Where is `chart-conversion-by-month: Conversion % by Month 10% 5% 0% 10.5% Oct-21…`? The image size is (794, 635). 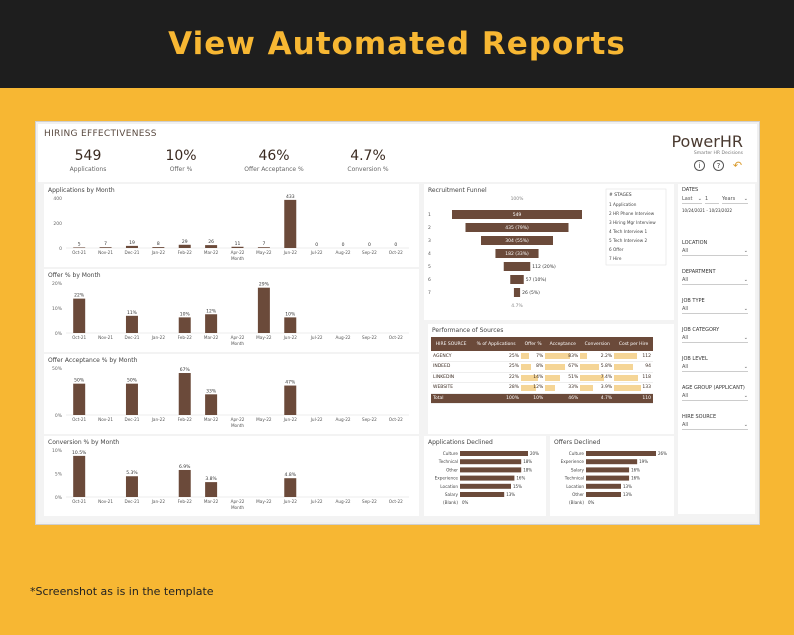 chart-conversion-by-month: Conversion % by Month 10% 5% 0% 10.5% Oct-21… is located at coordinates (231, 476).